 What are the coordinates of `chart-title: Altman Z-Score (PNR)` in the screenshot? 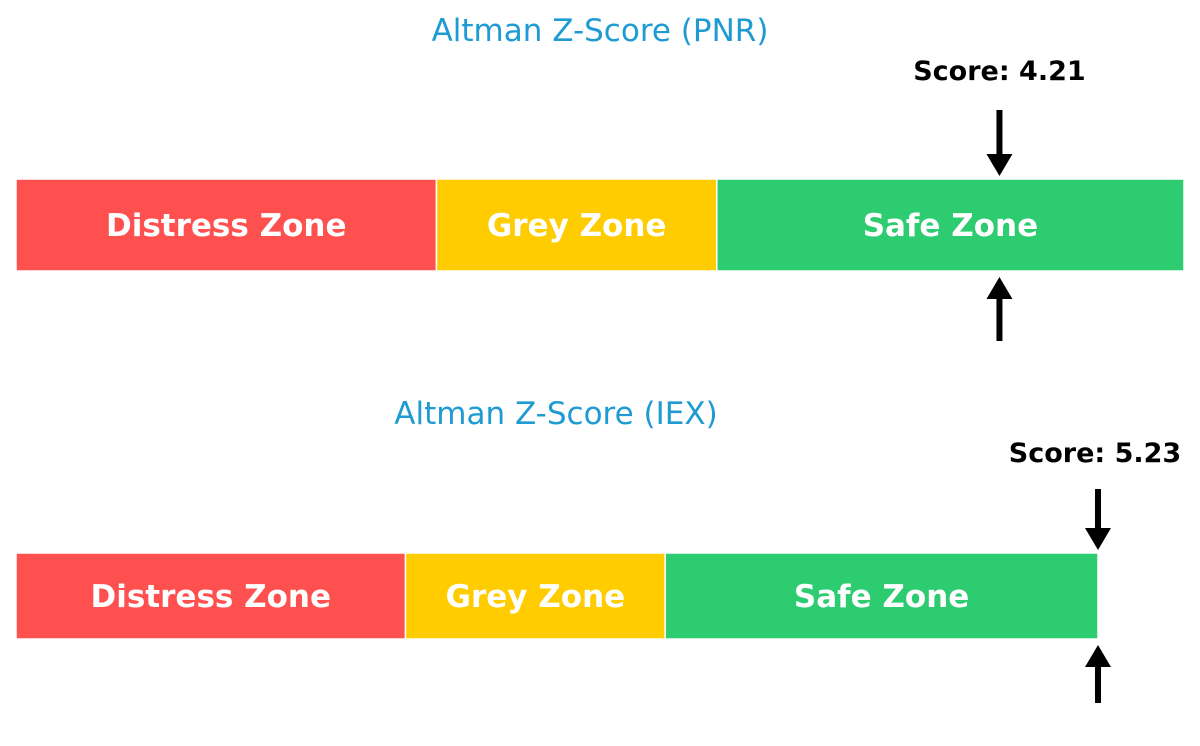 It's located at (600, 31).